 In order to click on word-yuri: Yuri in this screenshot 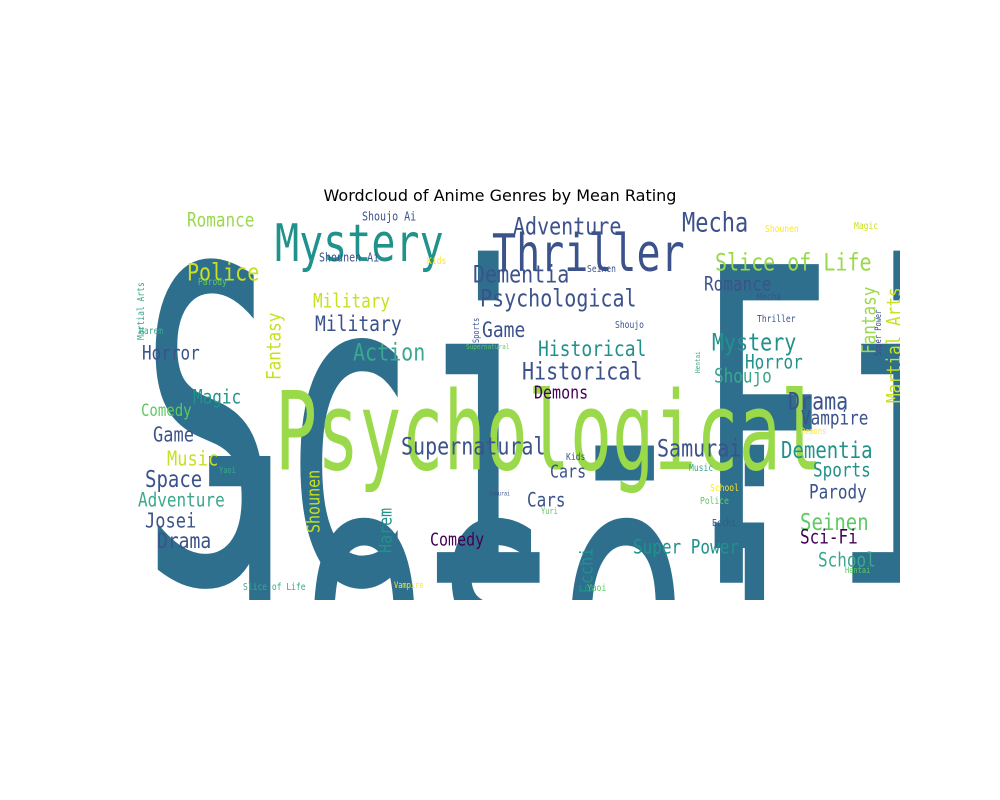, I will do `click(549, 511)`.